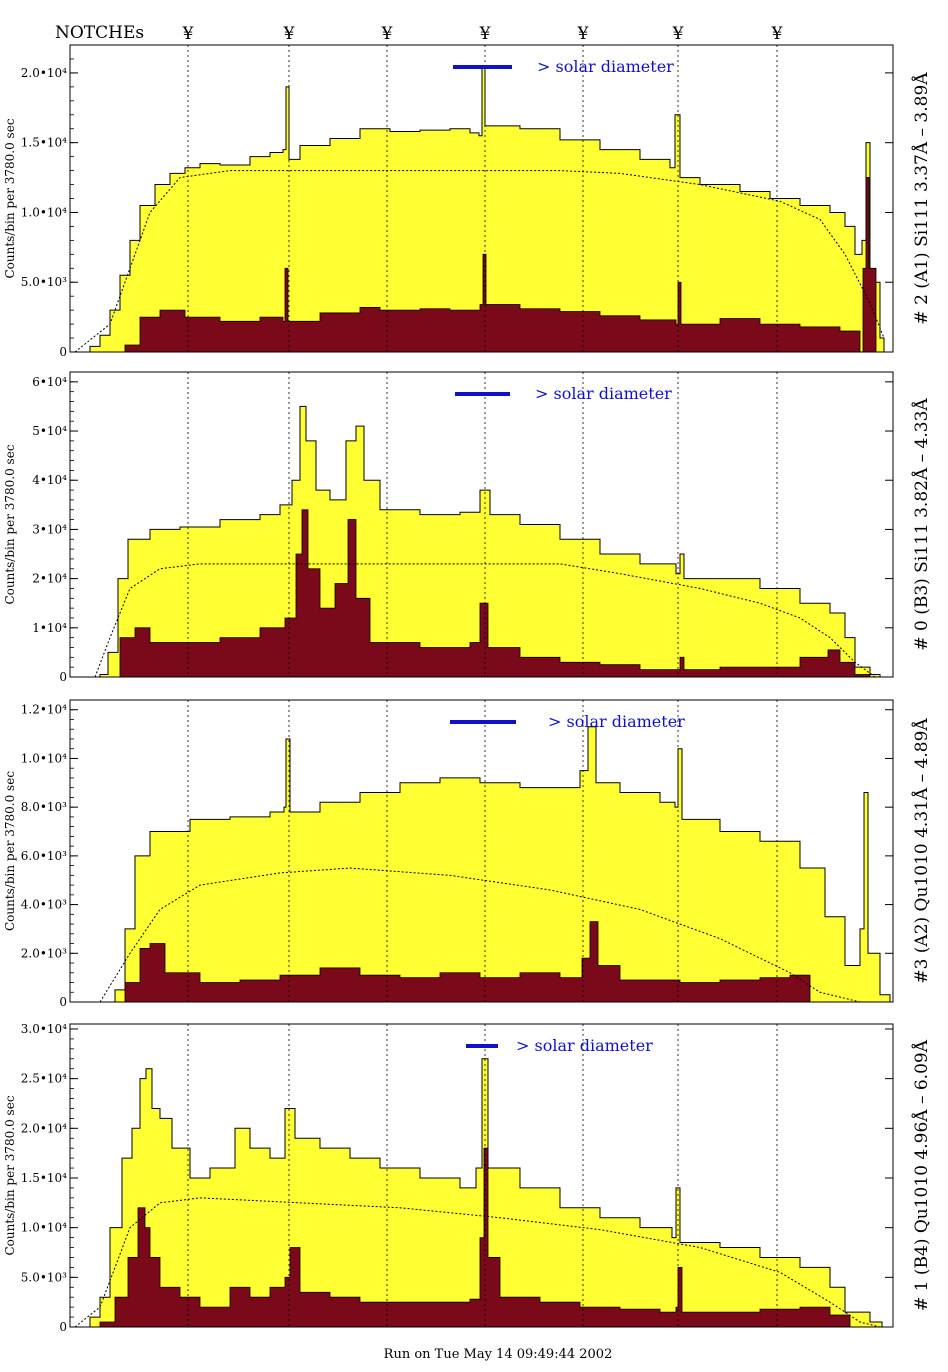  Describe the element at coordinates (49, 382) in the screenshot. I see `y-tick-label: 6•10⁴` at that location.